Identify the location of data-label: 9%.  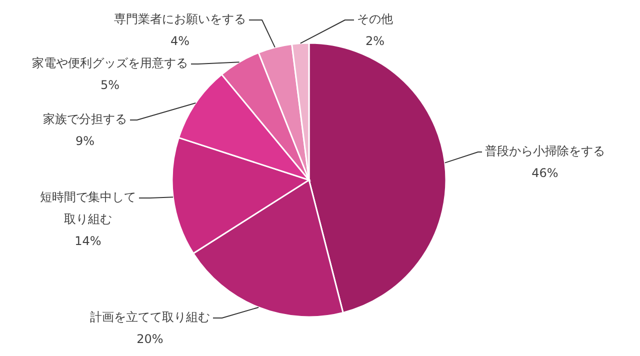
(85, 141).